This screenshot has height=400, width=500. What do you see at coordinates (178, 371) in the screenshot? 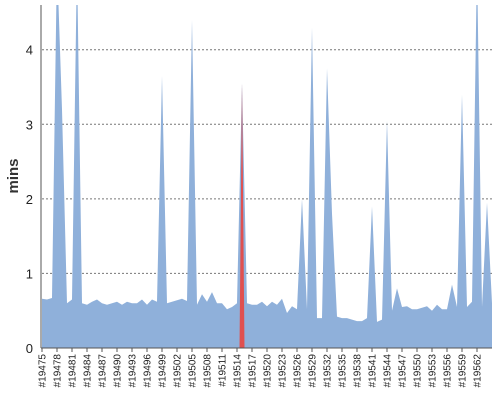
I see `x-tick-label: #19502` at bounding box center [178, 371].